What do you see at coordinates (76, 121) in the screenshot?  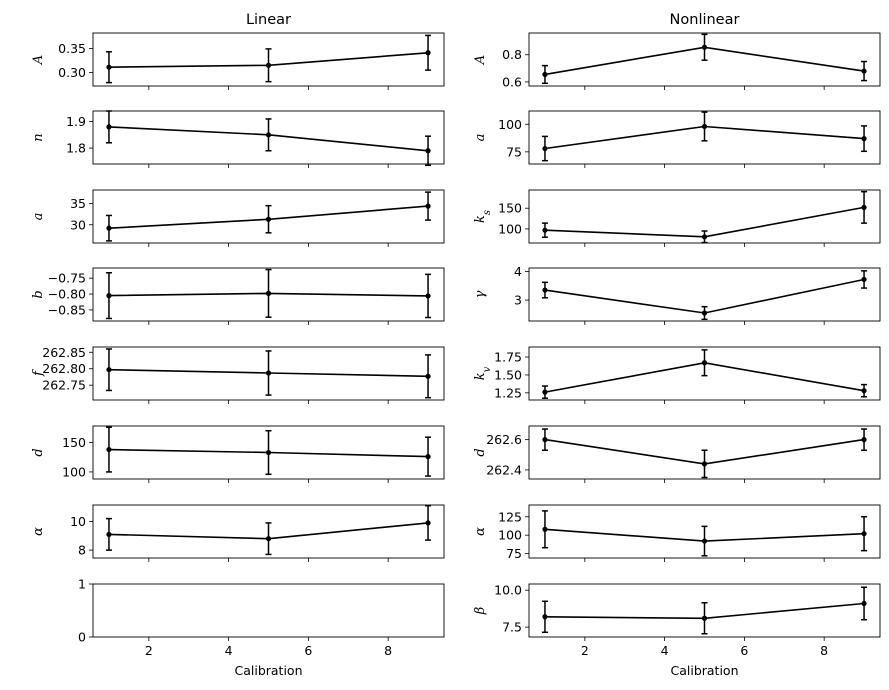 I see `y-tick-label: 1.9` at bounding box center [76, 121].